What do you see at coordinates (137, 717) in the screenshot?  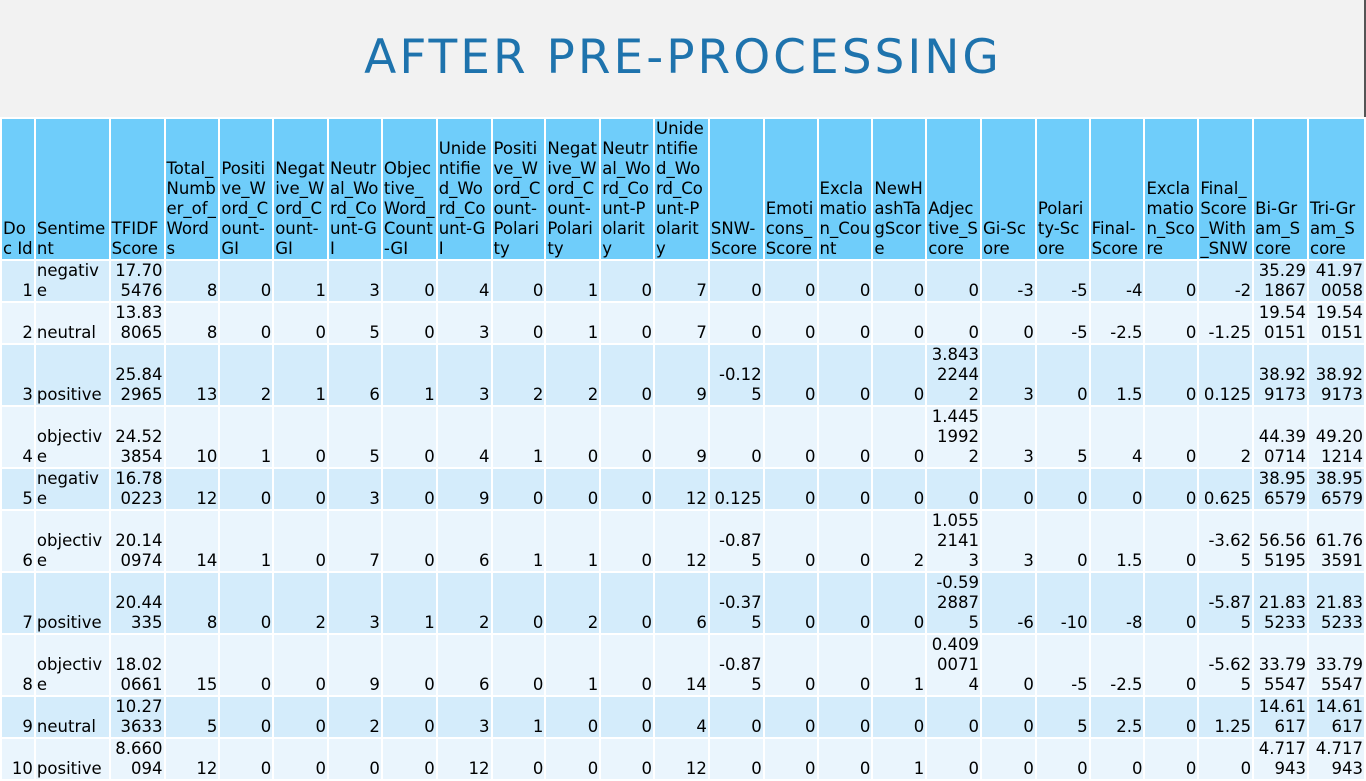 I see `table-cell: 10.273633` at bounding box center [137, 717].